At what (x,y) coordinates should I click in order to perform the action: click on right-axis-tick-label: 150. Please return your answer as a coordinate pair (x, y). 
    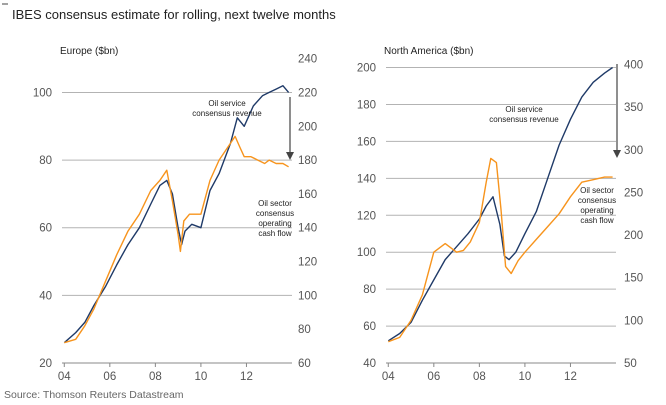
    Looking at the image, I should click on (633, 279).